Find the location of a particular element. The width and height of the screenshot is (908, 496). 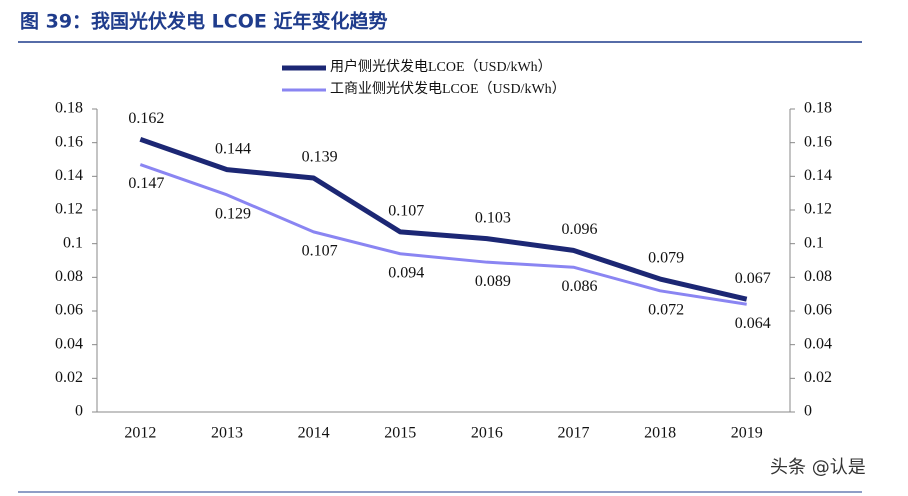

y-tick-label: 0.14 is located at coordinates (69, 175).